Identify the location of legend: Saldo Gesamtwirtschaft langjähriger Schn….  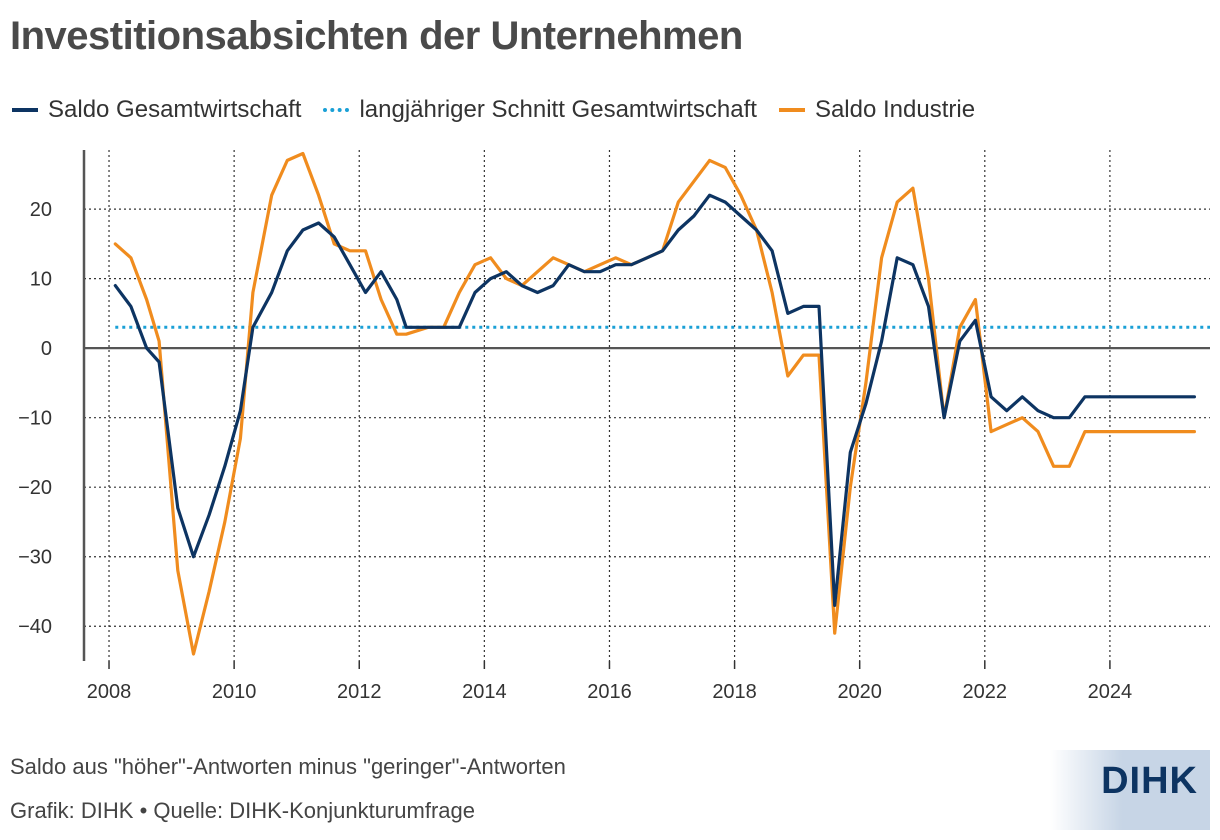
(504, 110).